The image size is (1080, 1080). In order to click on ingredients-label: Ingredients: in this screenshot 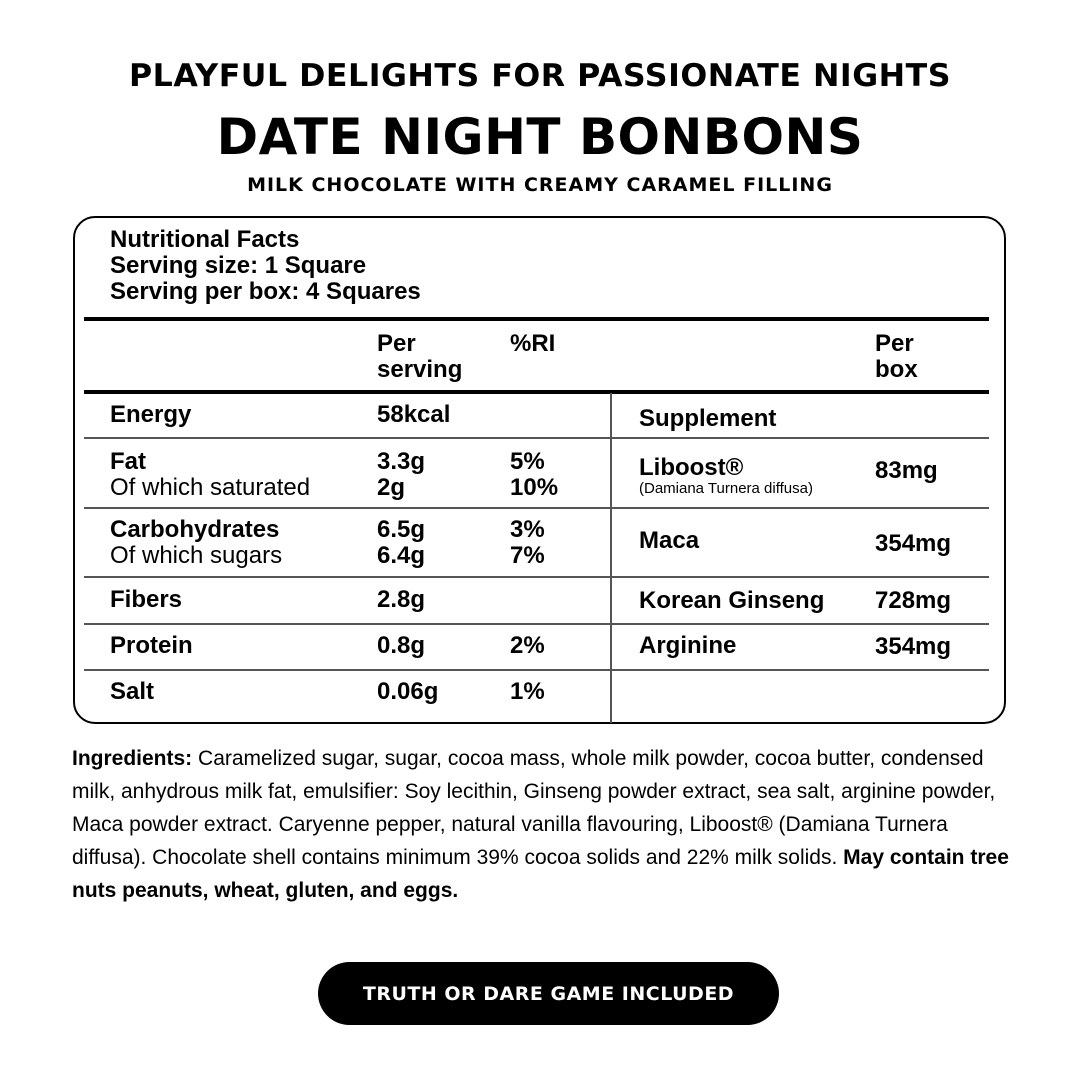, I will do `click(132, 758)`.